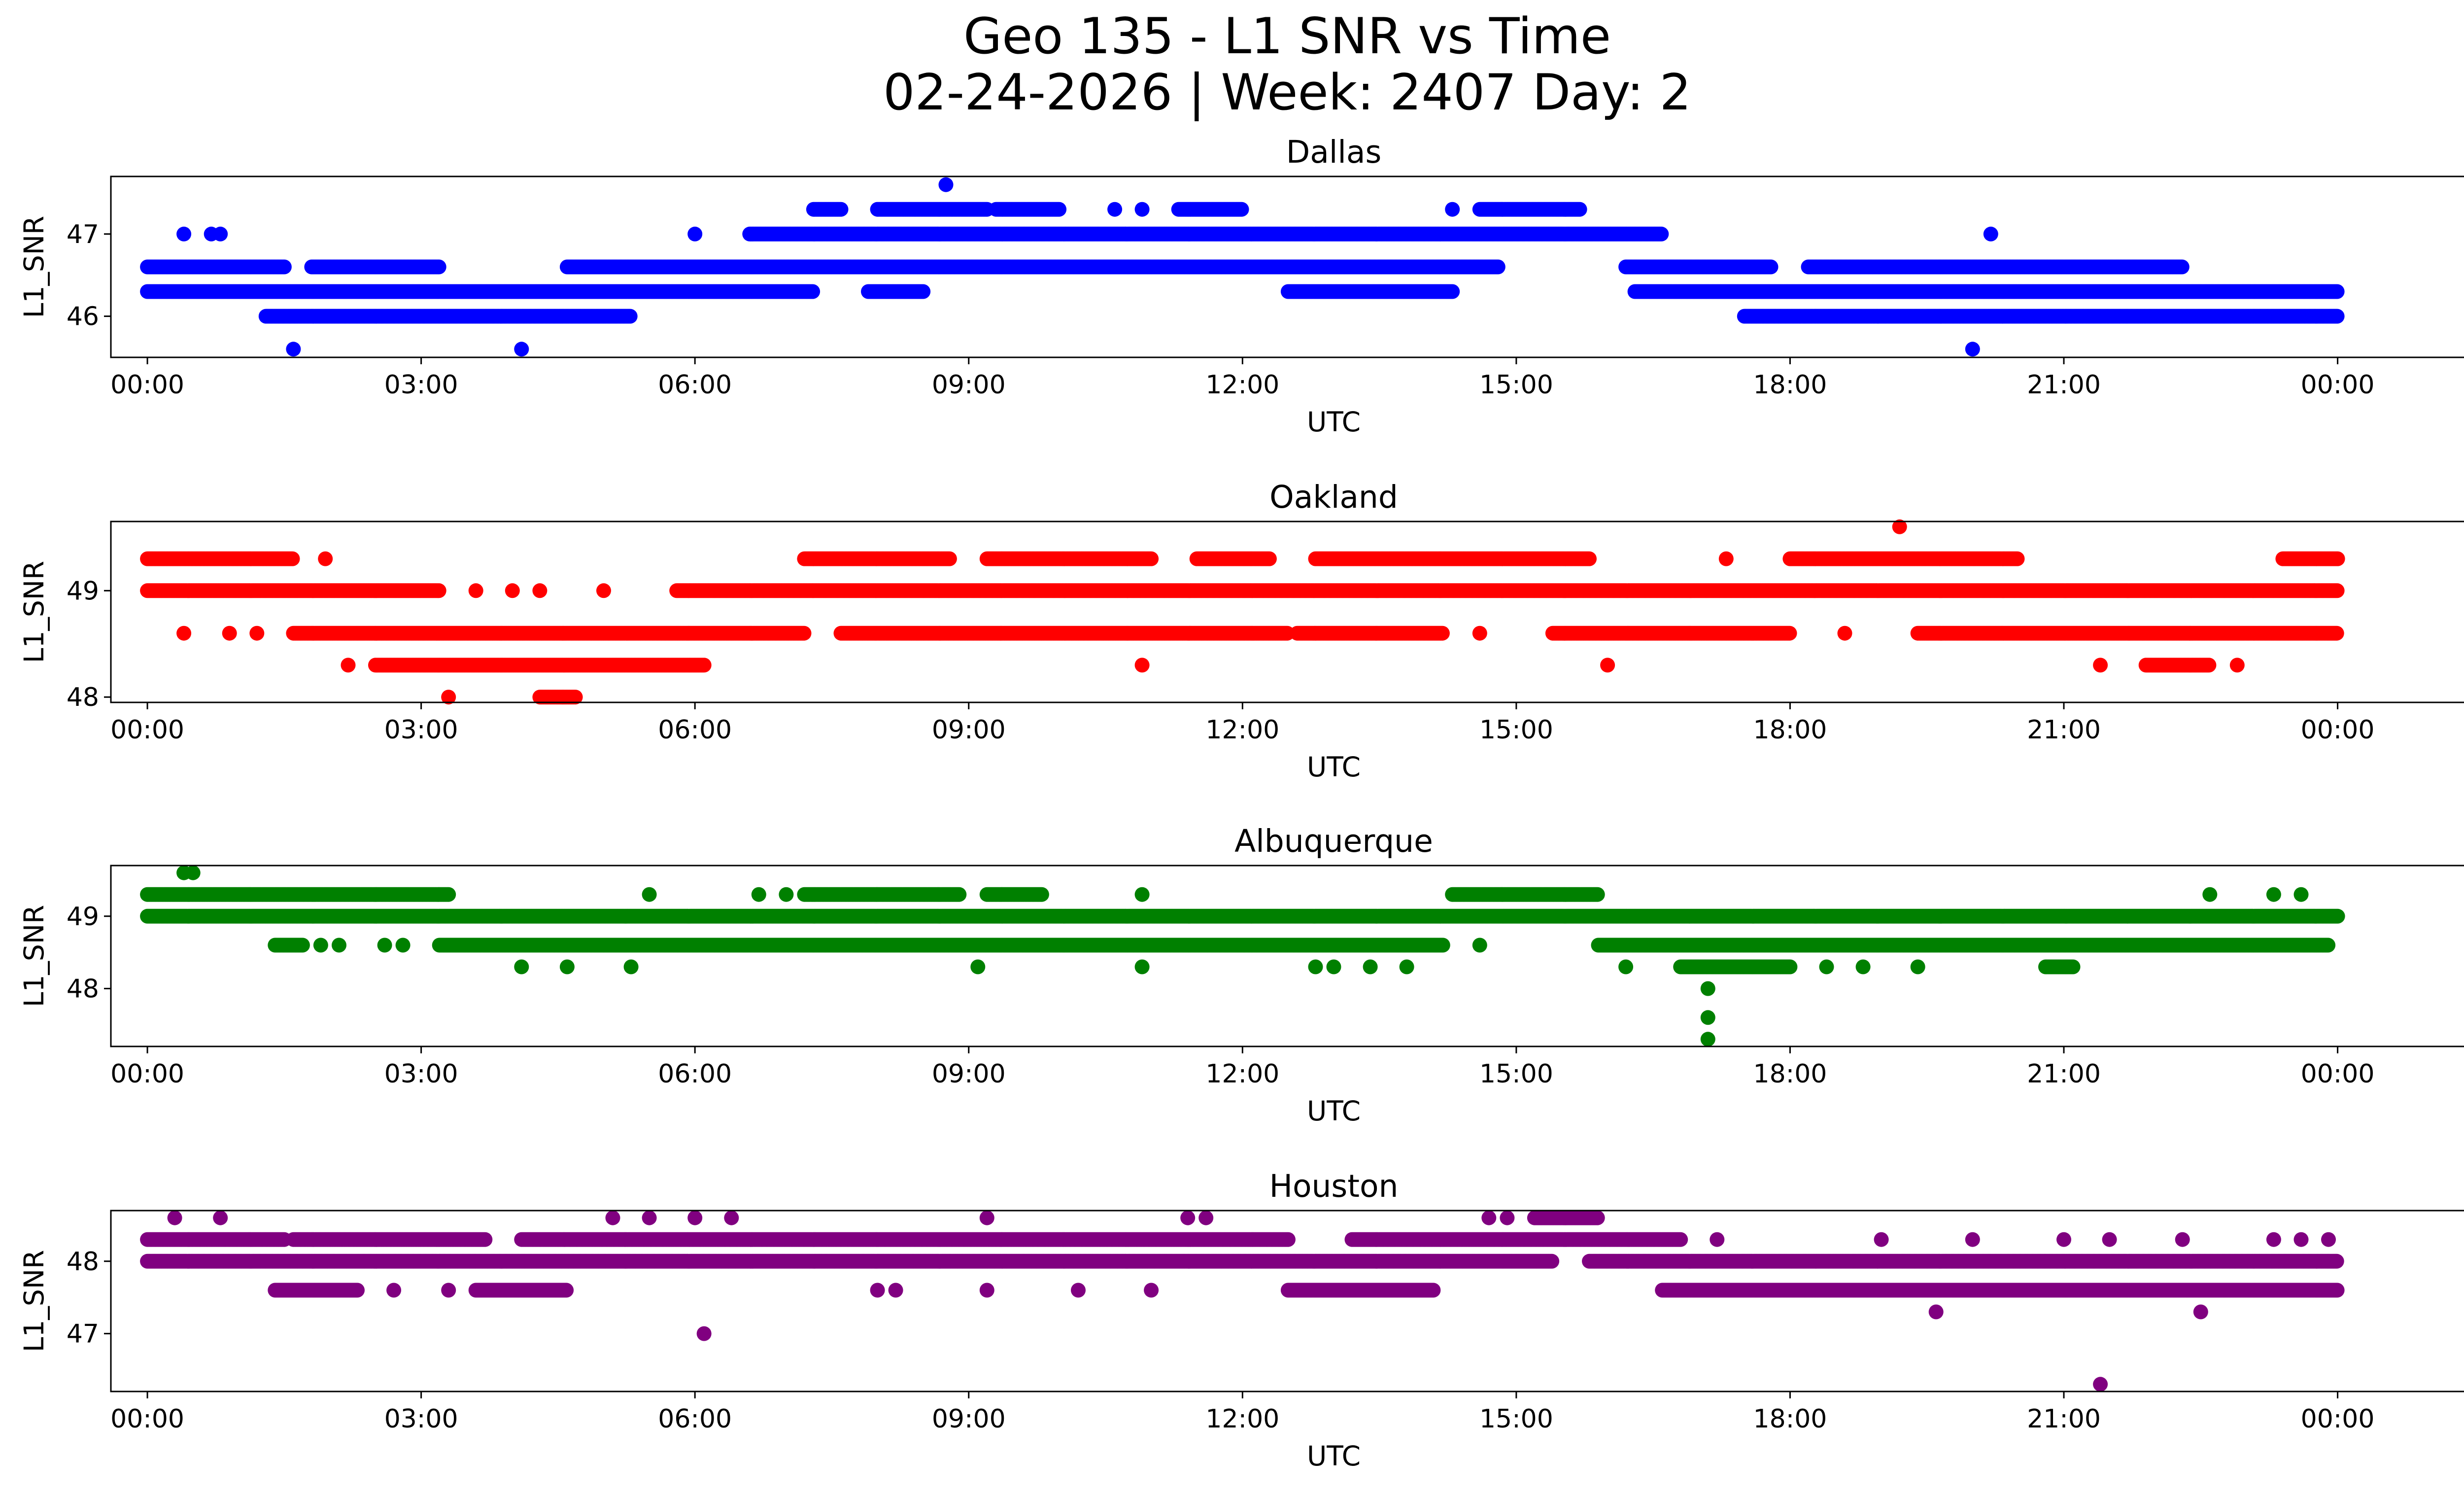  What do you see at coordinates (83, 317) in the screenshot?
I see `y-tick-label: 46` at bounding box center [83, 317].